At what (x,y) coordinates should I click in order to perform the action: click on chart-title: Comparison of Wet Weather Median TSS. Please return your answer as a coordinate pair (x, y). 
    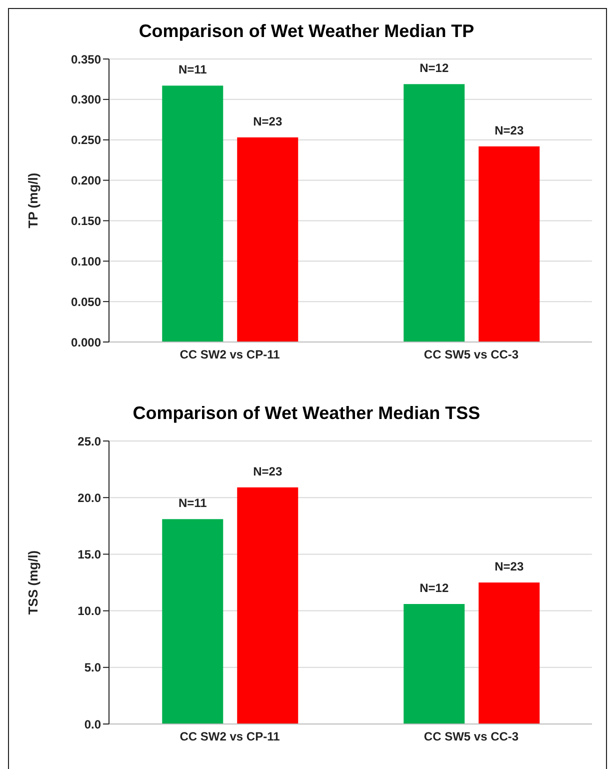
    Looking at the image, I should click on (307, 414).